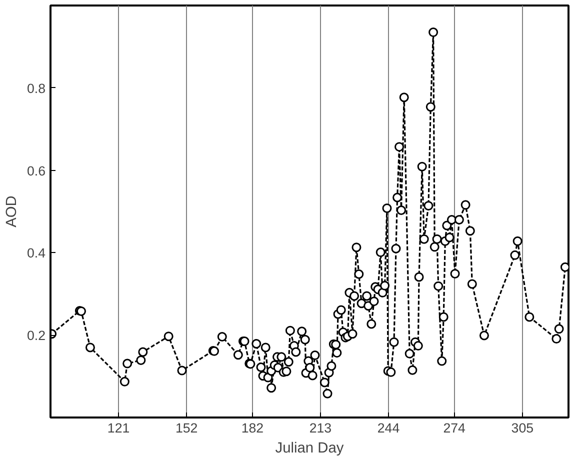 The width and height of the screenshot is (574, 459). Describe the element at coordinates (36, 336) in the screenshot. I see `y-tick-label: 0.2` at that location.